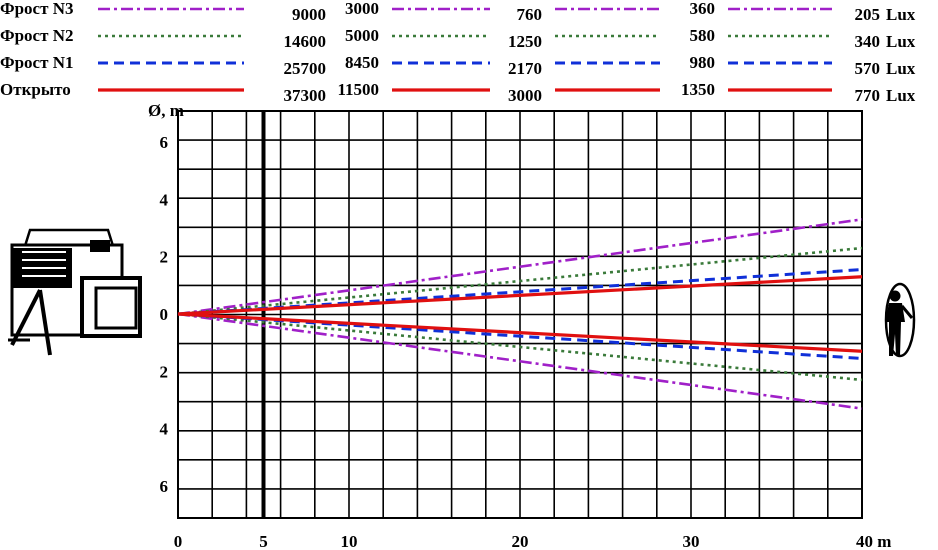 This screenshot has width=938, height=550. I want to click on legend-lux-value: 2170, so click(525, 68).